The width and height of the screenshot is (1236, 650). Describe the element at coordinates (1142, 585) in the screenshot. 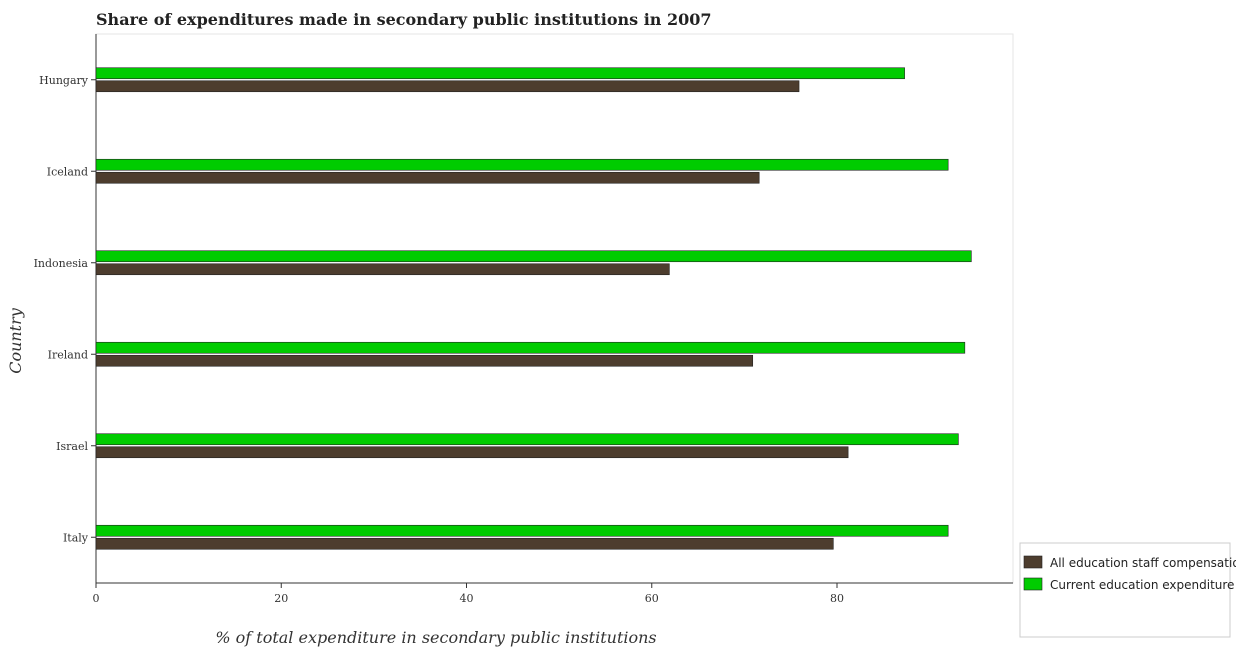

I see `legend-label: Current education expenditure` at that location.